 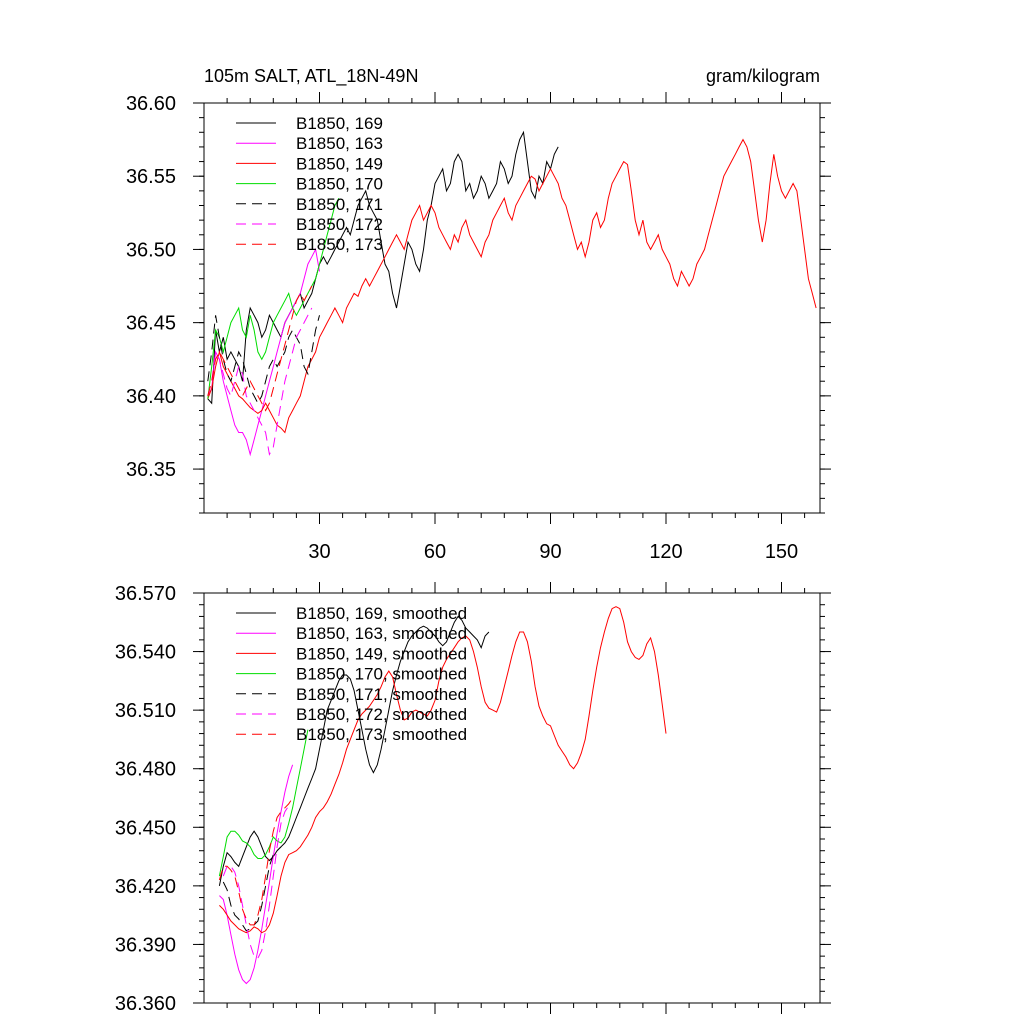 What do you see at coordinates (151, 470) in the screenshot?
I see `y-tick-label: 36.35` at bounding box center [151, 470].